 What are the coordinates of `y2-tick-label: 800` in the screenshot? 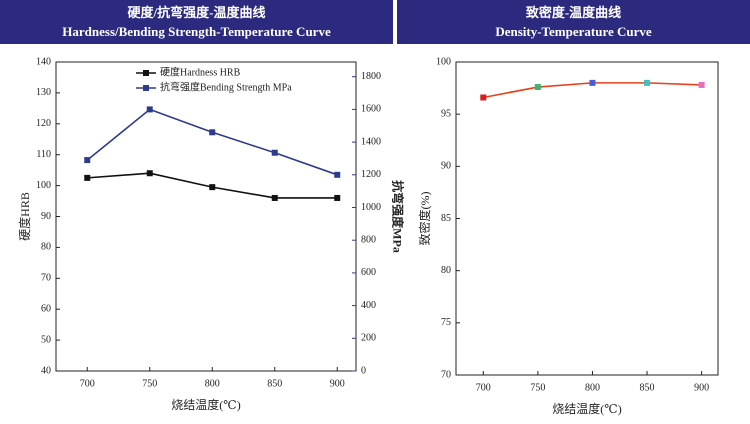 It's located at (368, 240).